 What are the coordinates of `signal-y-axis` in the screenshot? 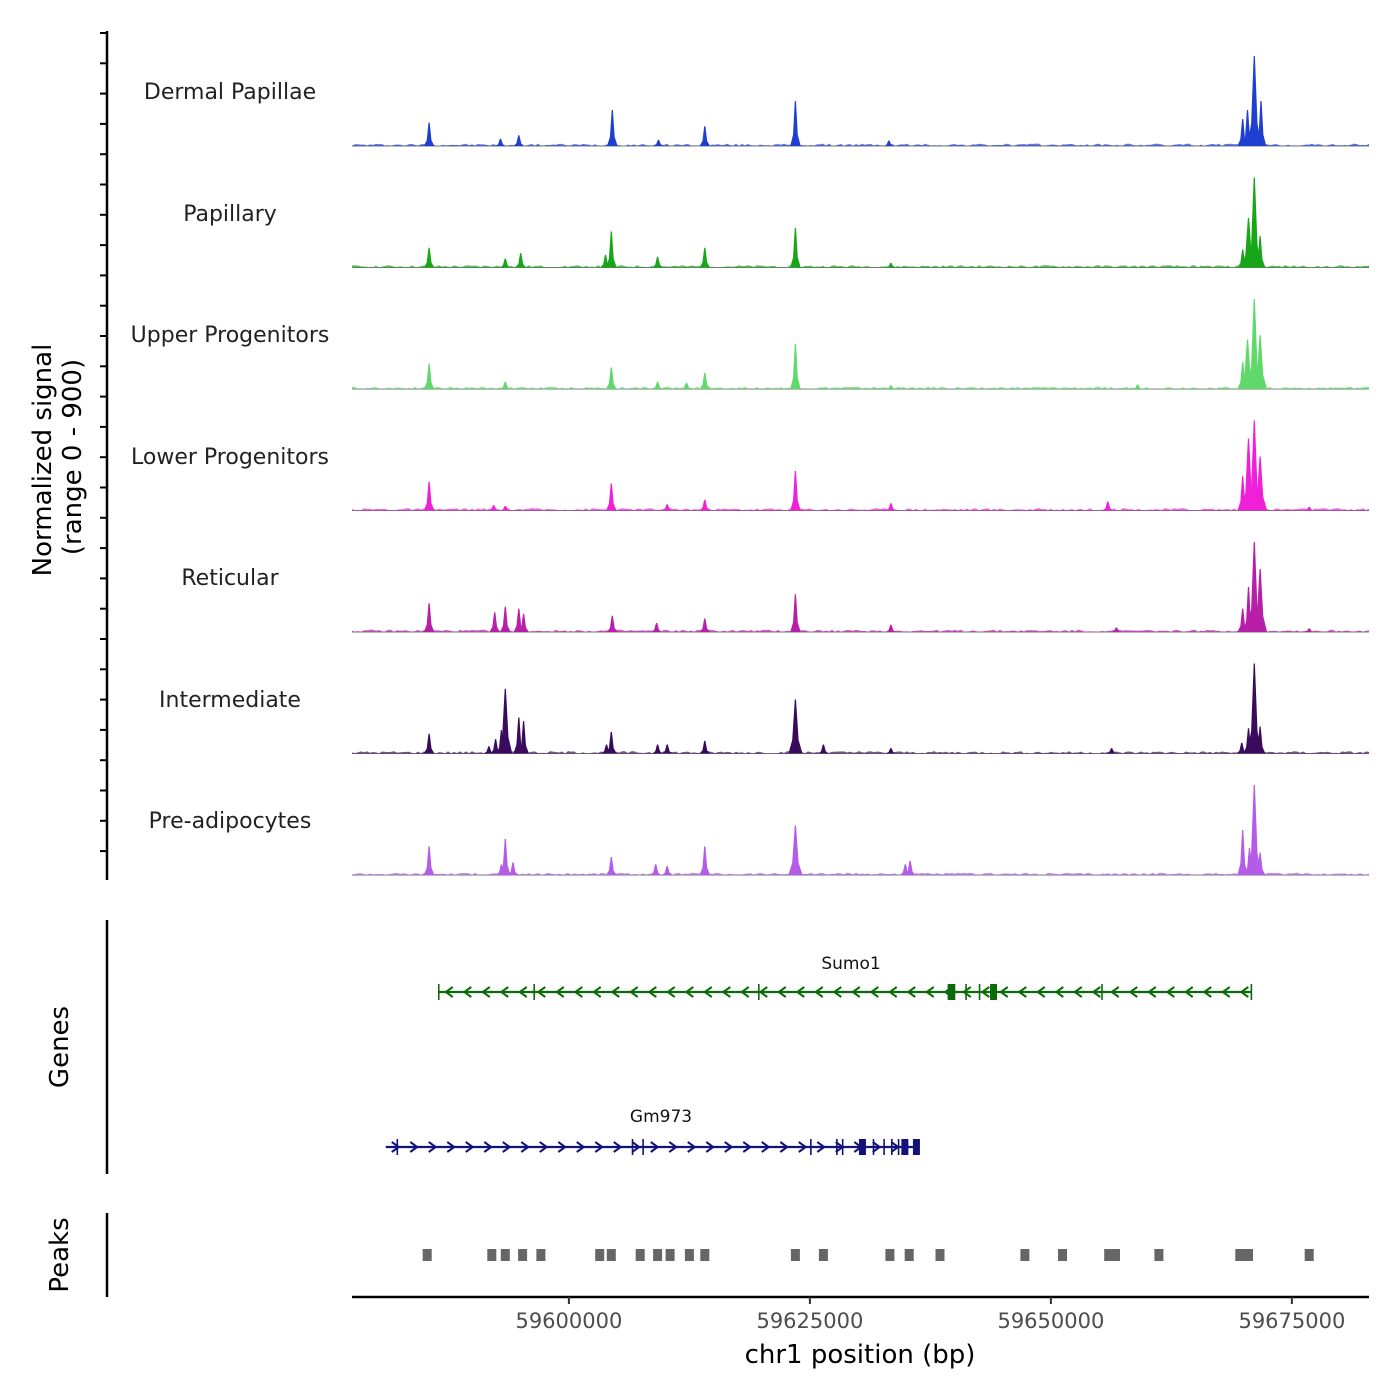 It's located at (104, 455).